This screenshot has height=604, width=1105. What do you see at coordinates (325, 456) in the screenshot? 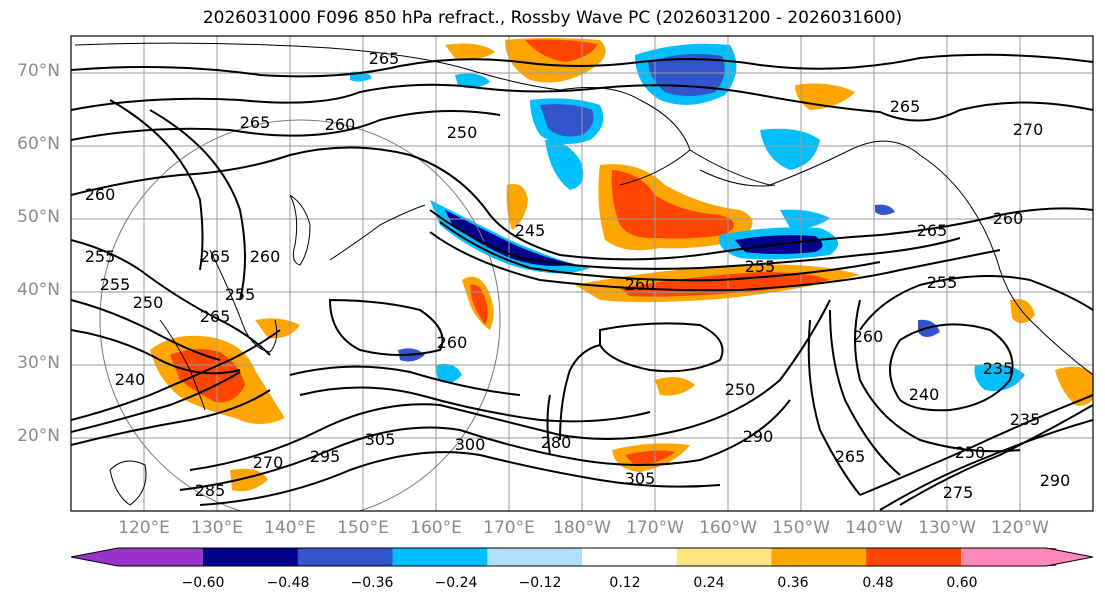
I see `contour-label: 295` at bounding box center [325, 456].